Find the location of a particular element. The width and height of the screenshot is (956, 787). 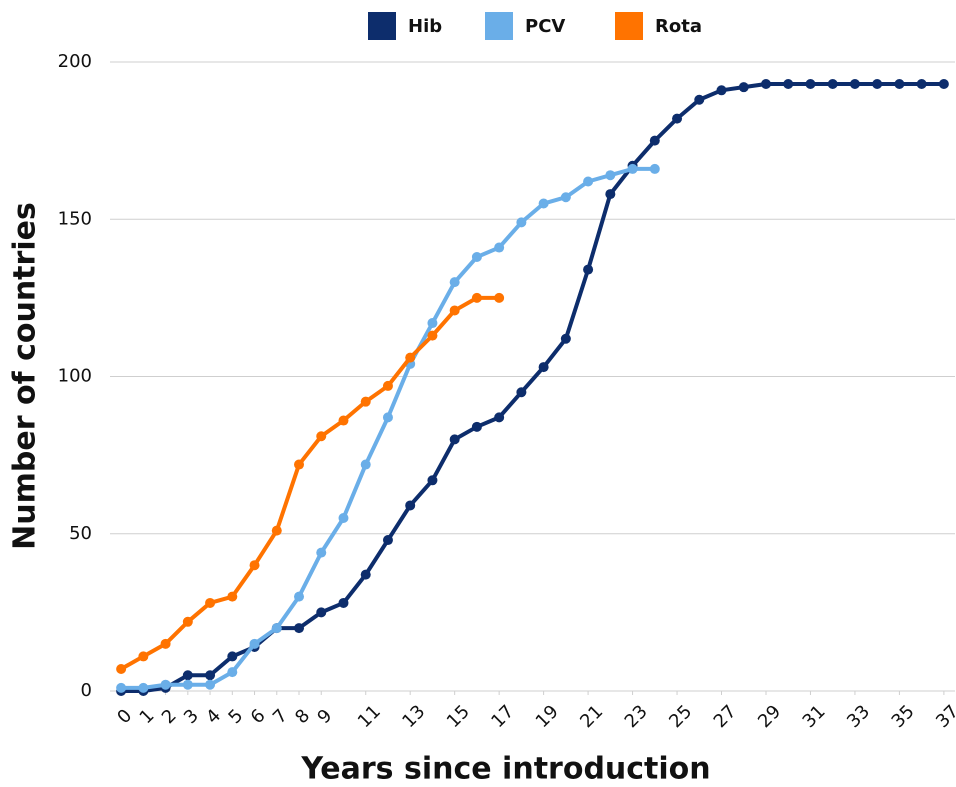

y-tick-label: 50 is located at coordinates (80, 533).